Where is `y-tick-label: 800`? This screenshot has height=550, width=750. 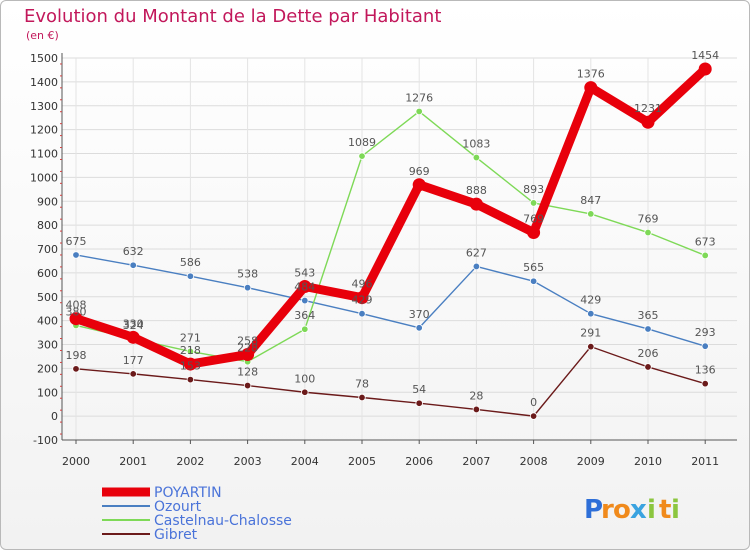 y-tick-label: 800 is located at coordinates (47, 225).